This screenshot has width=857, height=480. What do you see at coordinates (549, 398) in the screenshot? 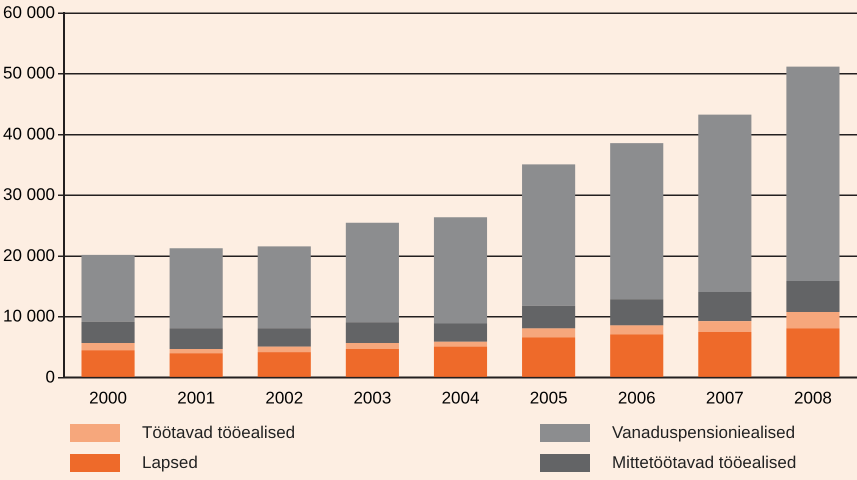
I see `x-tick-label: 2005` at bounding box center [549, 398].